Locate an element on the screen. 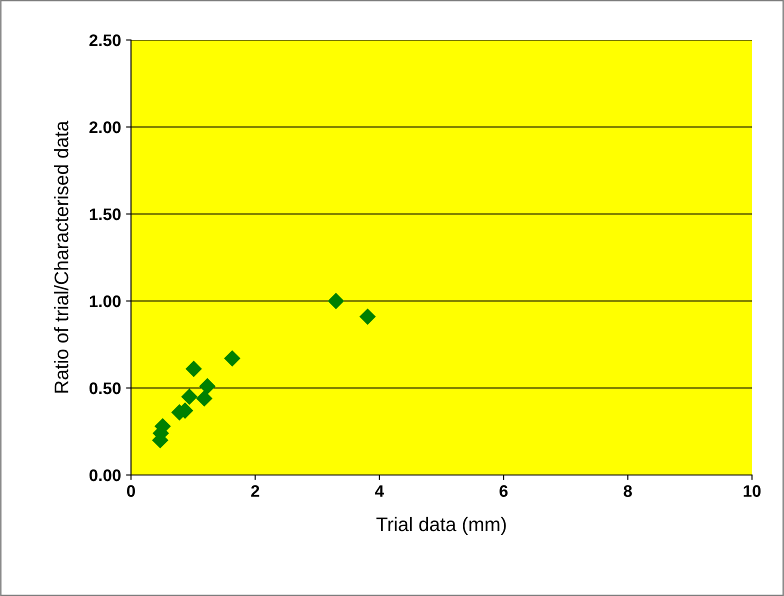  x-axis-title: Trial data (mm) is located at coordinates (441, 526).